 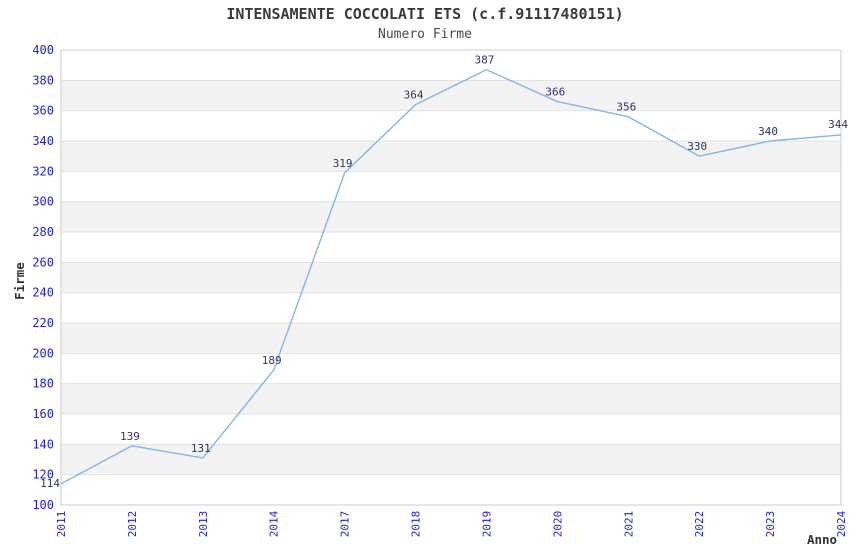 What do you see at coordinates (768, 131) in the screenshot?
I see `data-point-label: 340` at bounding box center [768, 131].